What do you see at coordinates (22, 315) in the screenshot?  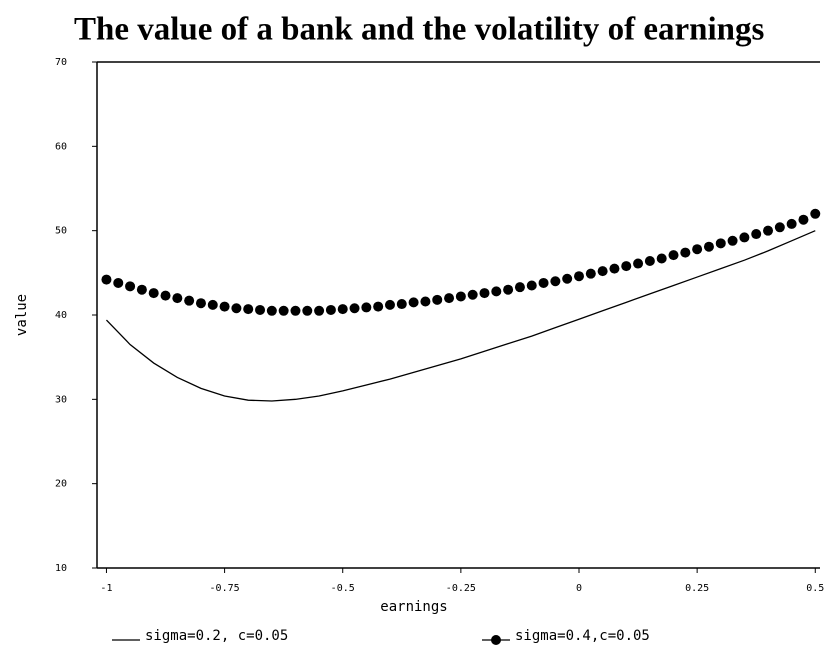 I see `y-axis-label: value` at bounding box center [22, 315].